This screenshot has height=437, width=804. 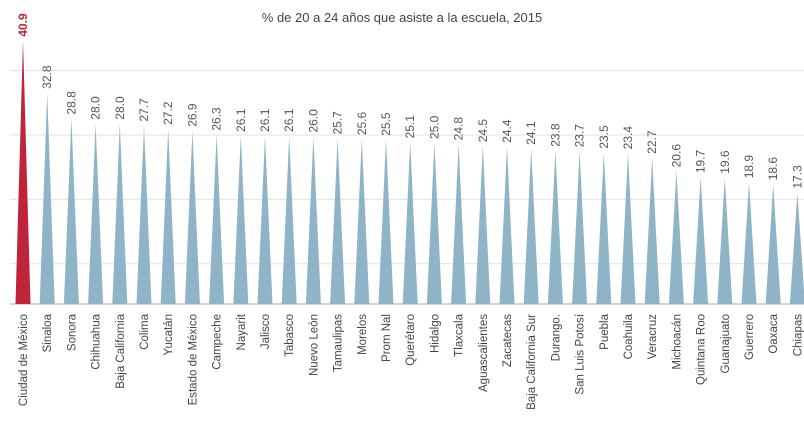 I want to click on bar-estado-de-m-xico, so click(x=192, y=217).